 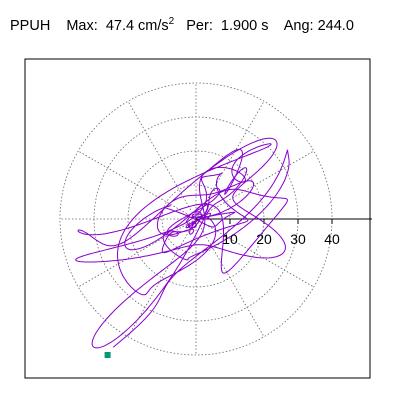 What do you see at coordinates (199, 26) in the screenshot?
I see `period-label: Per:` at bounding box center [199, 26].